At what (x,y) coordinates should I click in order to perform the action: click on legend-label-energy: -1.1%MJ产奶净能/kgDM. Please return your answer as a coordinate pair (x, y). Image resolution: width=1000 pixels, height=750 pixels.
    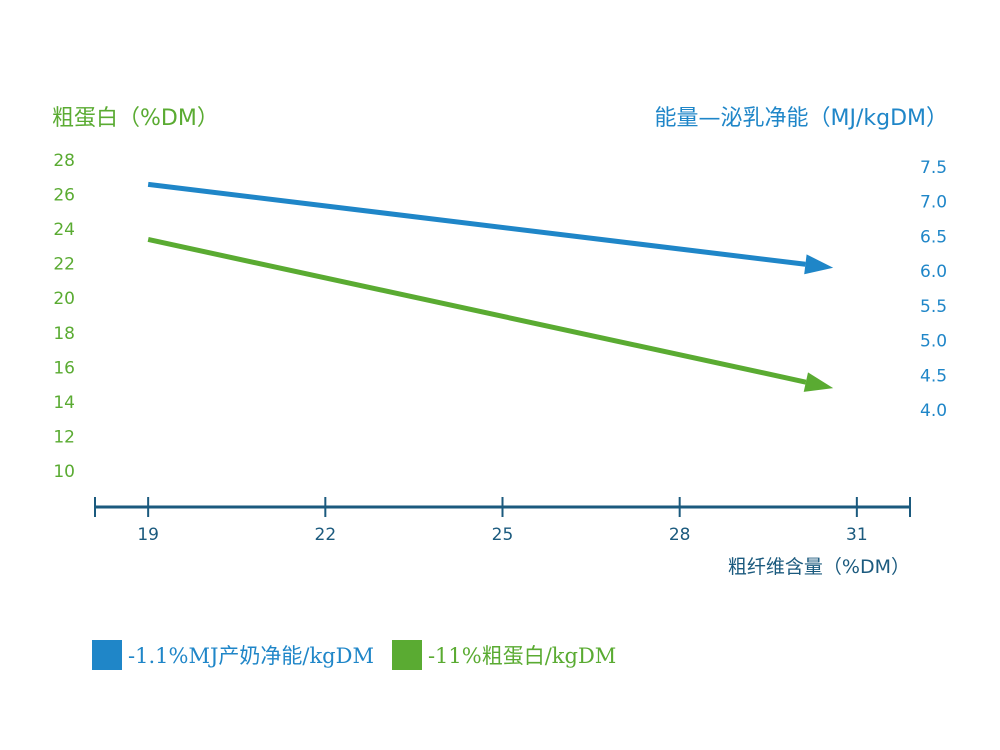
    Looking at the image, I should click on (251, 656).